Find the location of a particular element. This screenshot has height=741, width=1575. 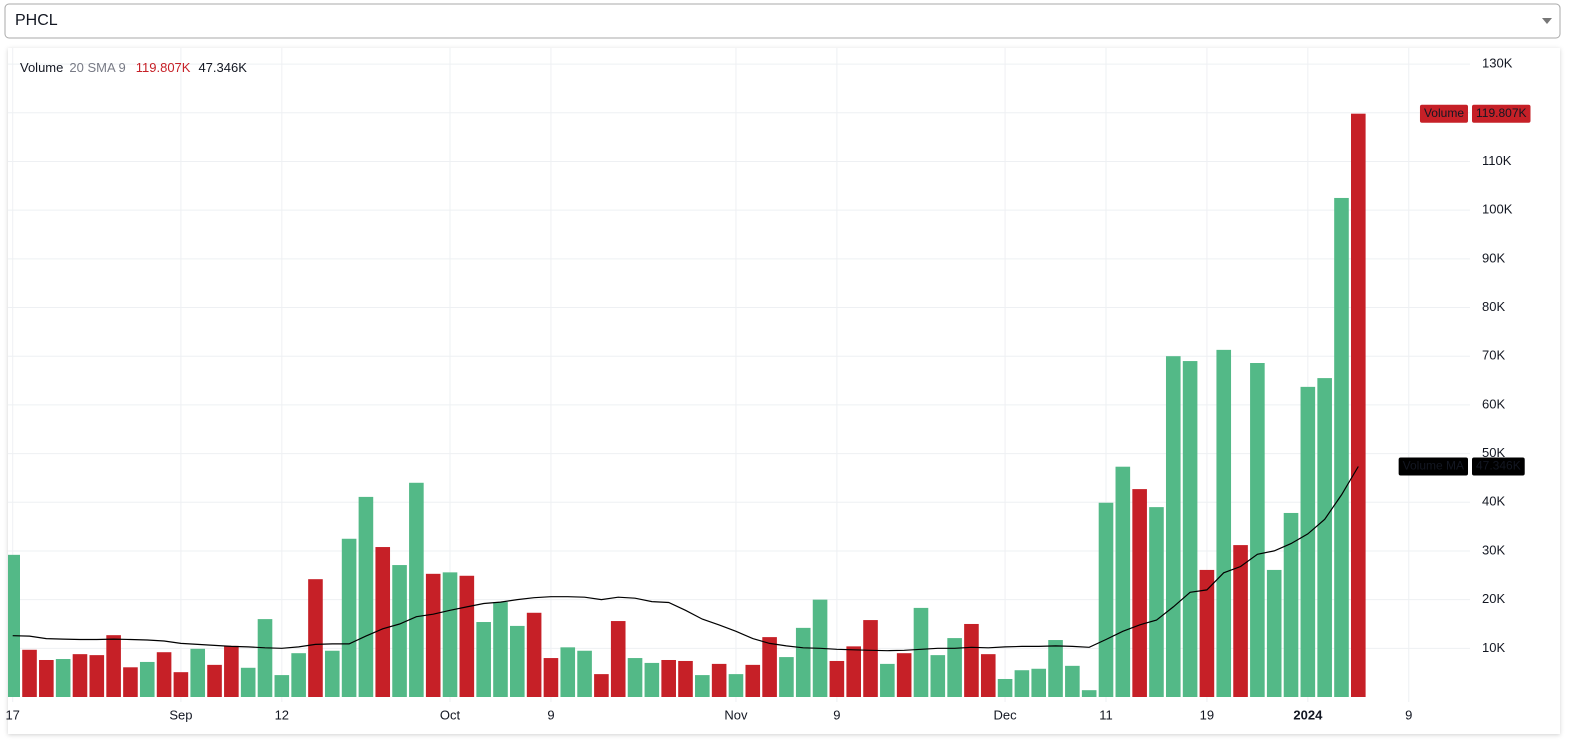

y-tick-label: 40K is located at coordinates (1493, 501).